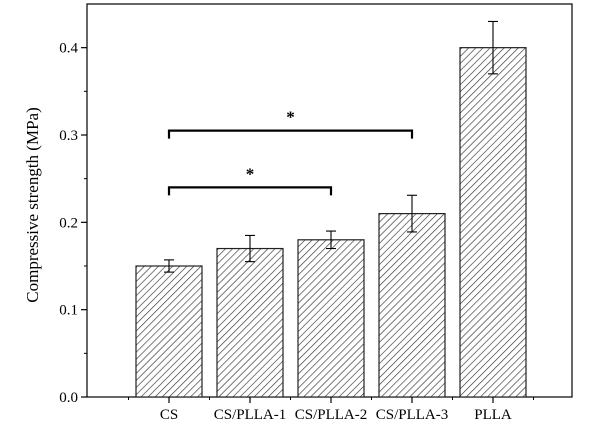  What do you see at coordinates (68, 136) in the screenshot?
I see `y-tick-label: 0.3` at bounding box center [68, 136].